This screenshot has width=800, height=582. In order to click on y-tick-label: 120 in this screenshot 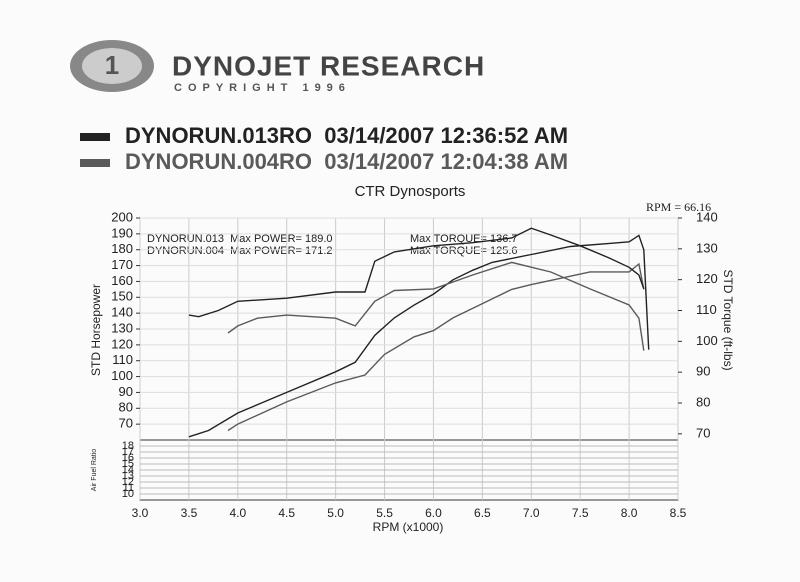, I will do `click(122, 343)`.